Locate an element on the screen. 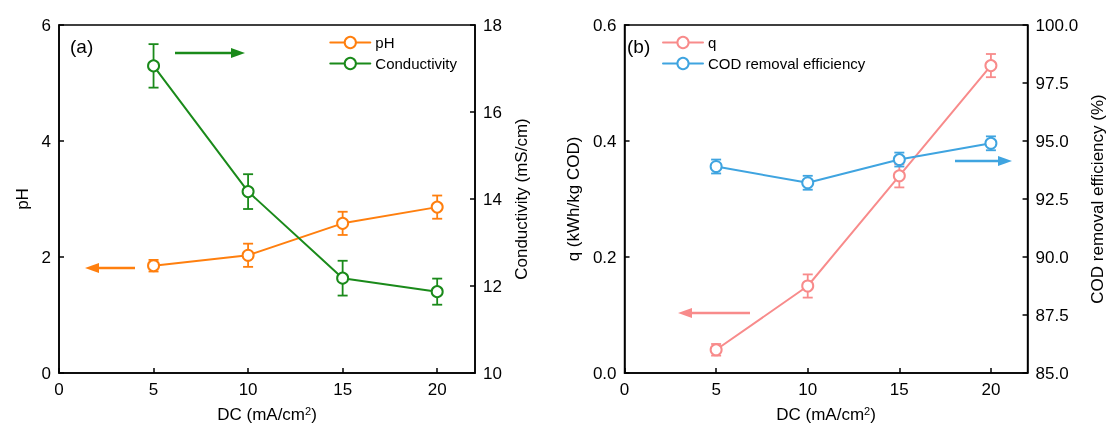 The width and height of the screenshot is (1114, 432). y-tick-label: 0.0 is located at coordinates (604, 373).